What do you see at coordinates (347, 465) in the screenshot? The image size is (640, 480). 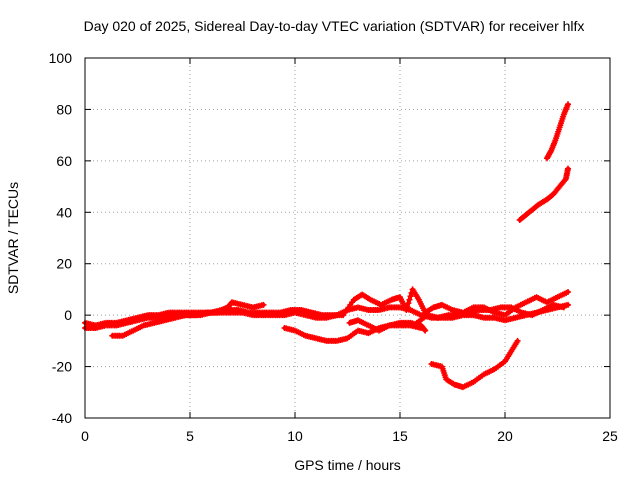 I see `x-axis-label: GPS time / hours` at bounding box center [347, 465].